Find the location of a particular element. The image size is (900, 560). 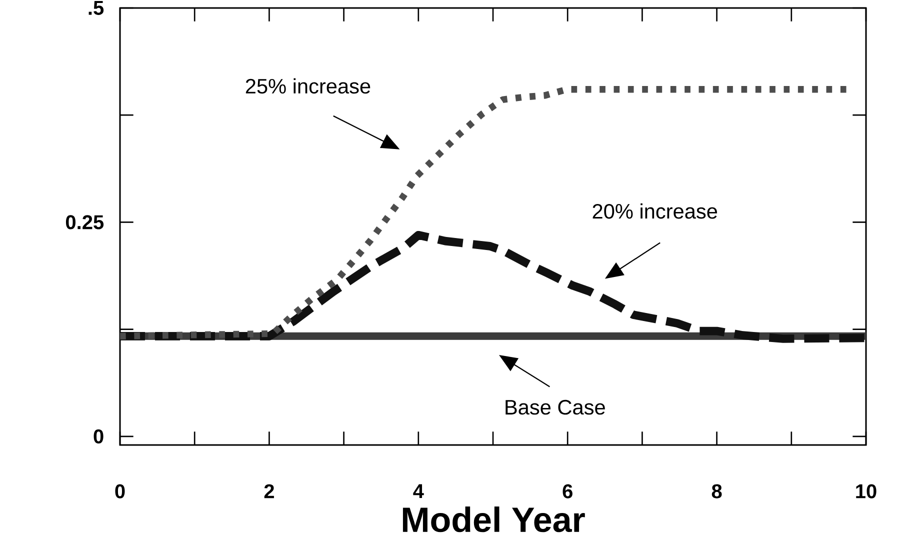

x-tick-label: 8 is located at coordinates (717, 491).